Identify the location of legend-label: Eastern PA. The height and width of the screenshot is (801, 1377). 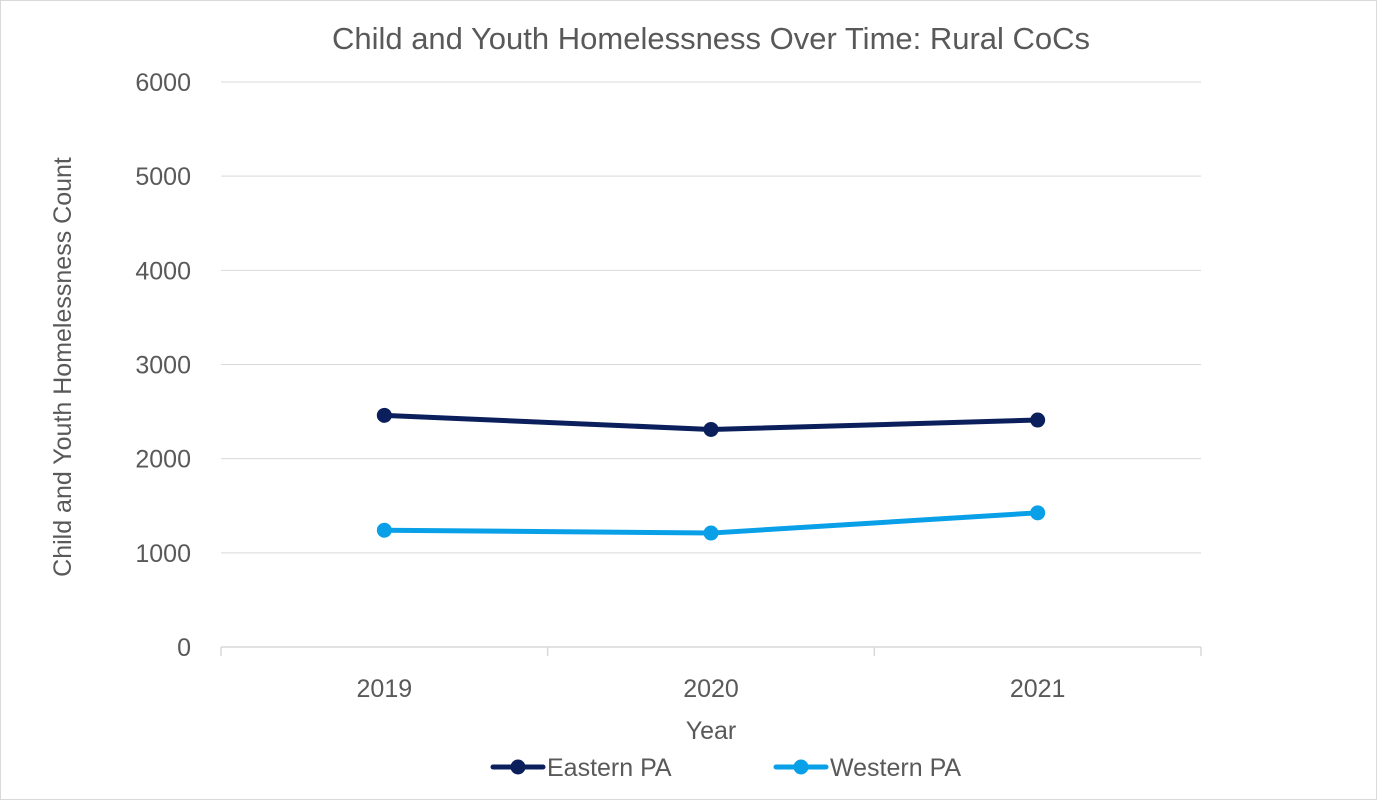
(609, 768).